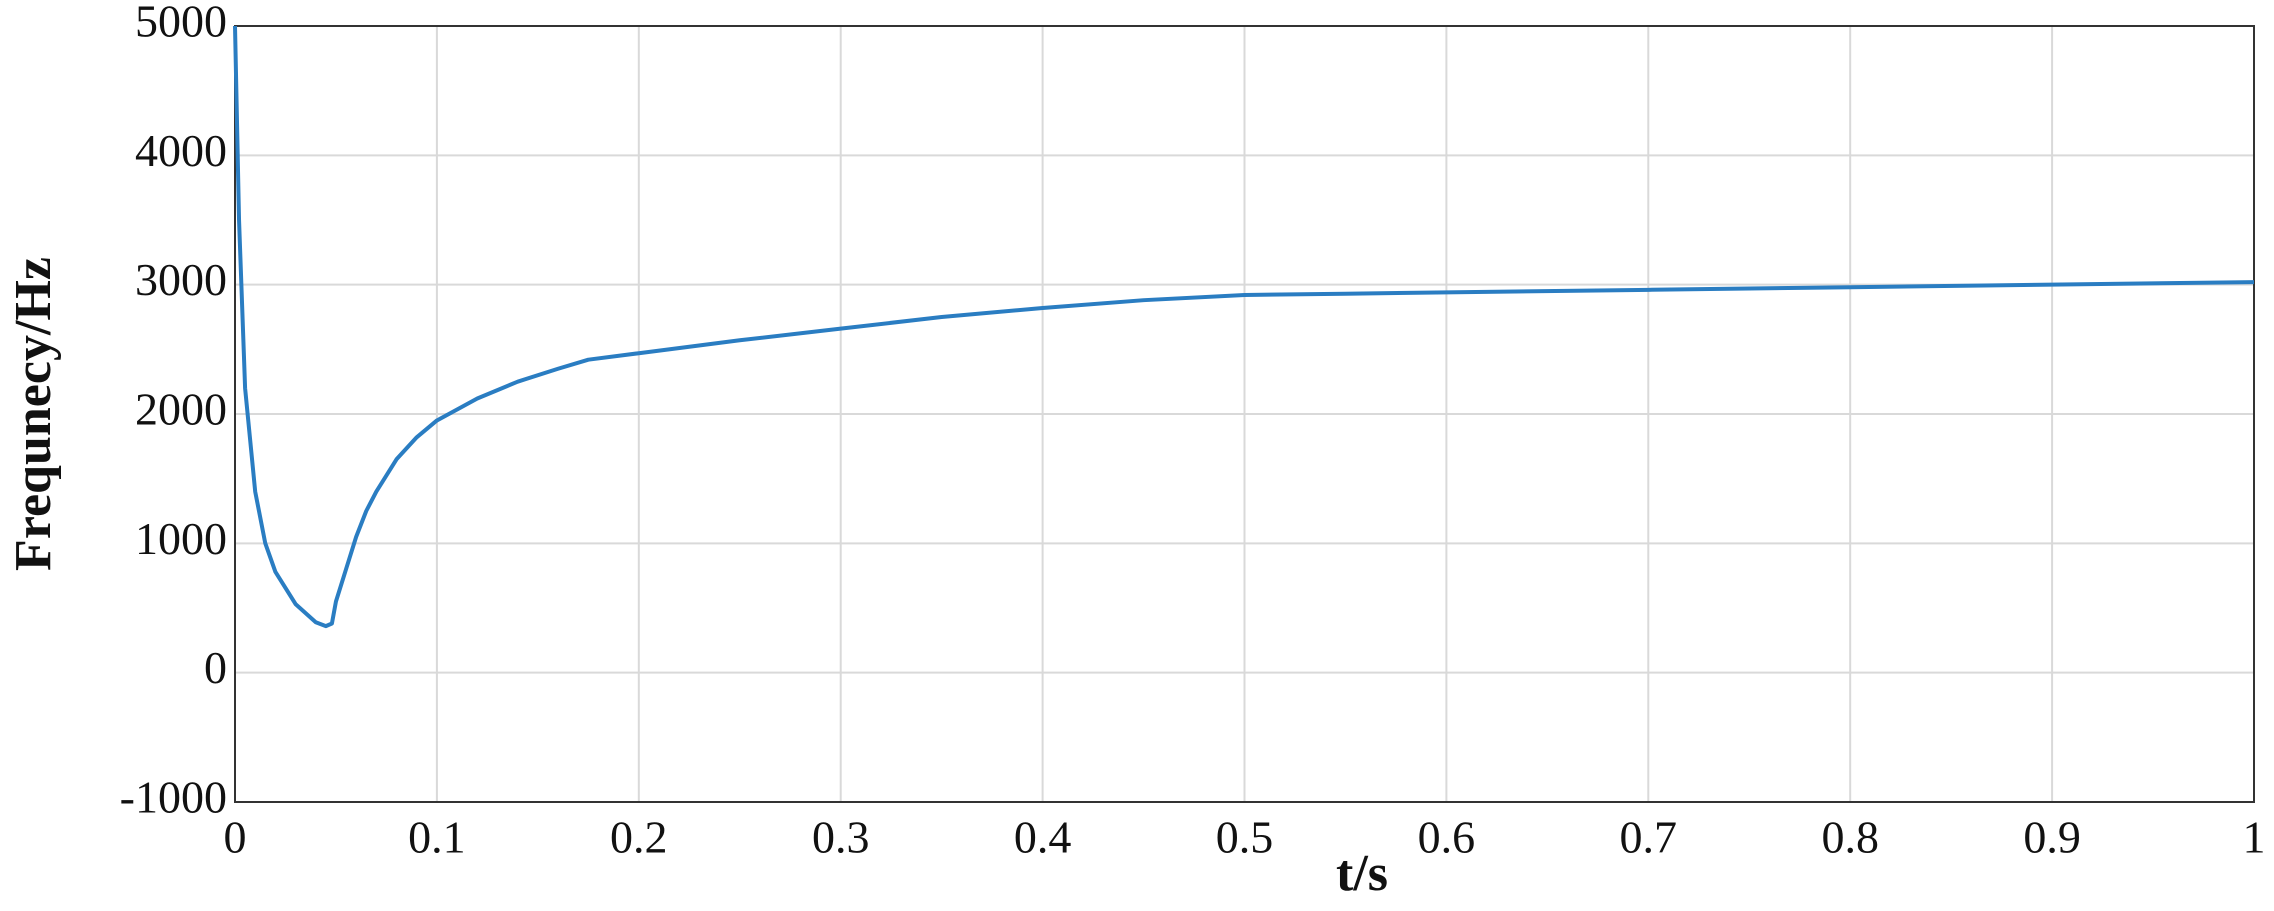 This screenshot has height=911, width=2274. I want to click on y-tick-label: 2000, so click(181, 409).